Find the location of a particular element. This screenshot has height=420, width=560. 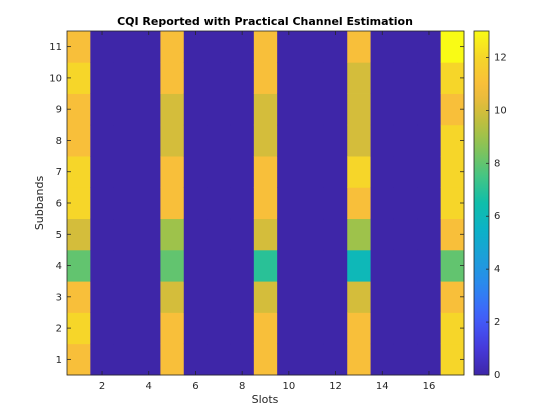

y-tick-label: 4 is located at coordinates (59, 266).